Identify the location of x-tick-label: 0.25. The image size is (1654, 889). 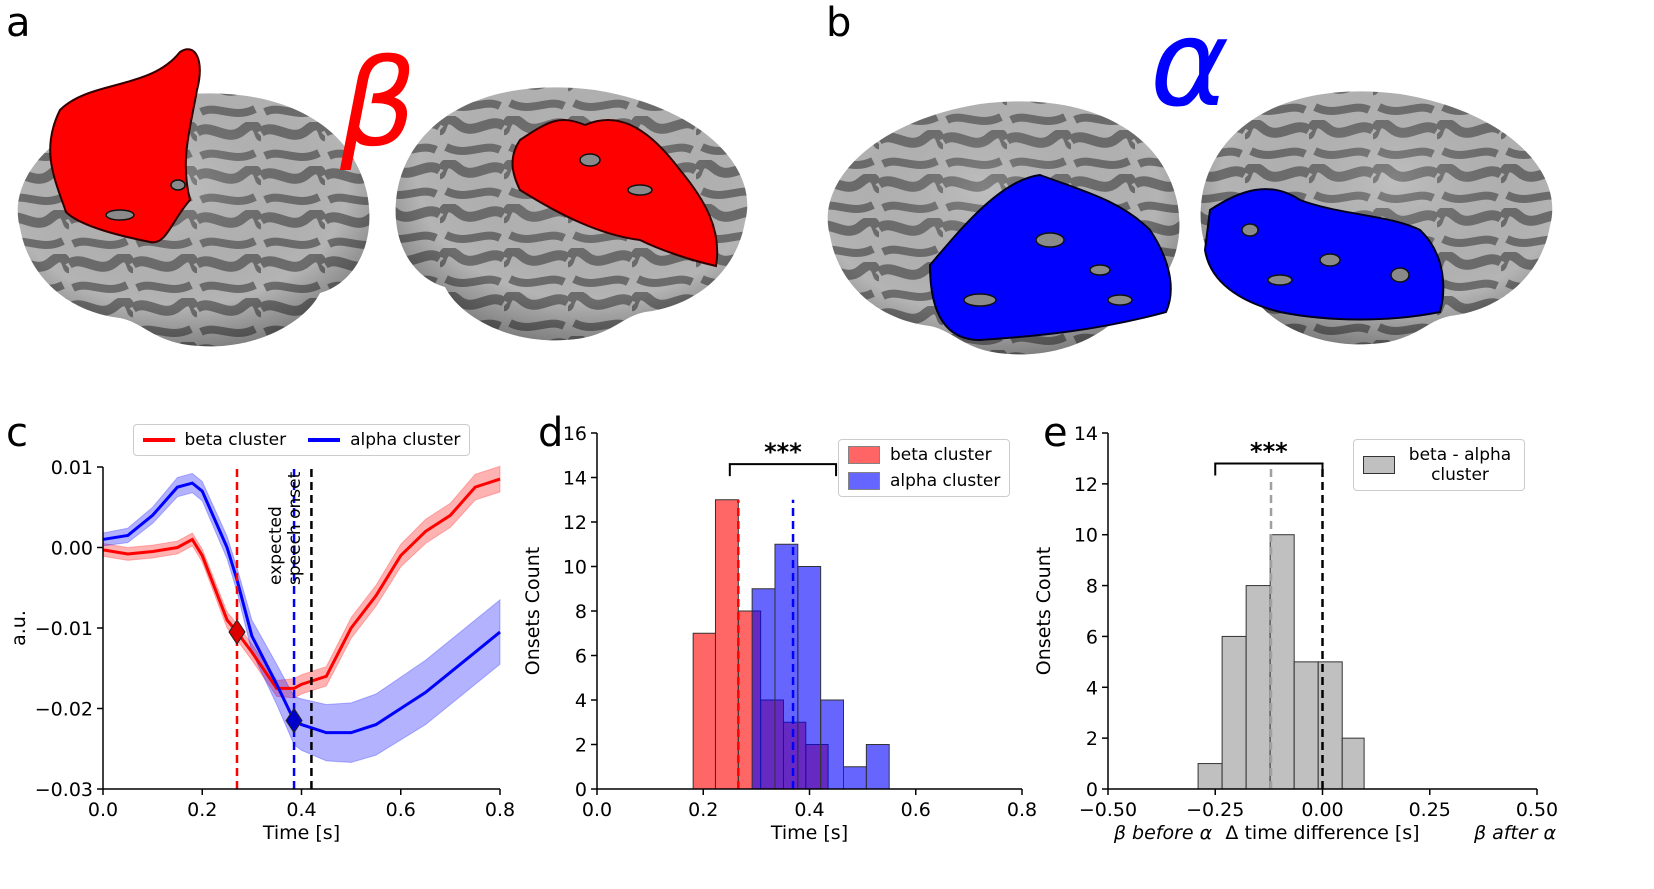
(1430, 810).